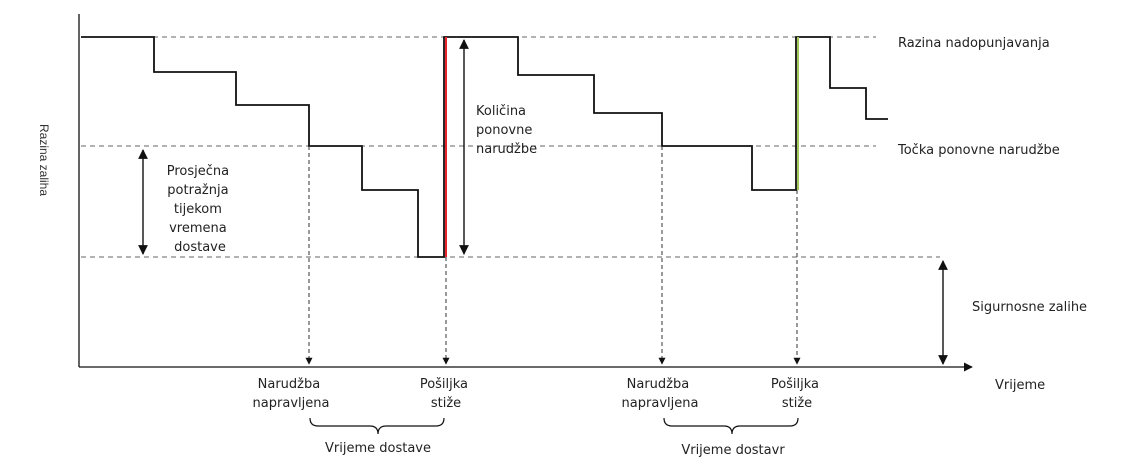 This screenshot has height=459, width=1136. Describe the element at coordinates (974, 43) in the screenshot. I see `refill-level-label: Razina nadopunjavanja` at that location.